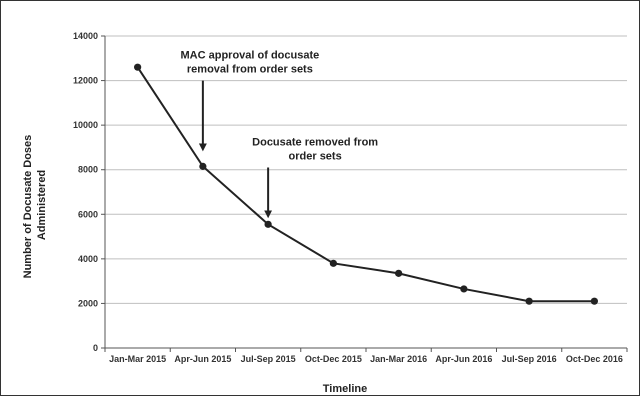 Image resolution: width=640 pixels, height=396 pixels. Describe the element at coordinates (345, 389) in the screenshot. I see `x-axis-title: Timeline` at that location.